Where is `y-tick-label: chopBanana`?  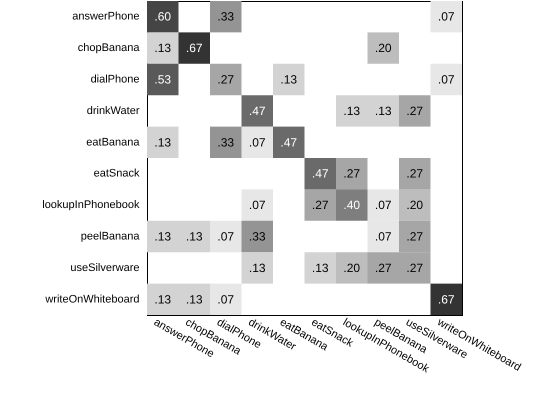
y-tick-label: chopBanana is located at coordinates (109, 48).